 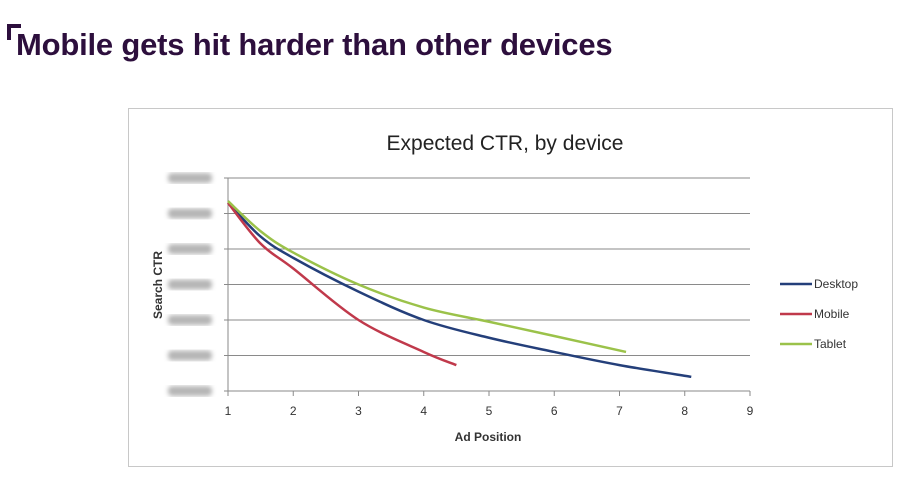 I want to click on legend-label-desktop: Desktop, so click(x=836, y=284).